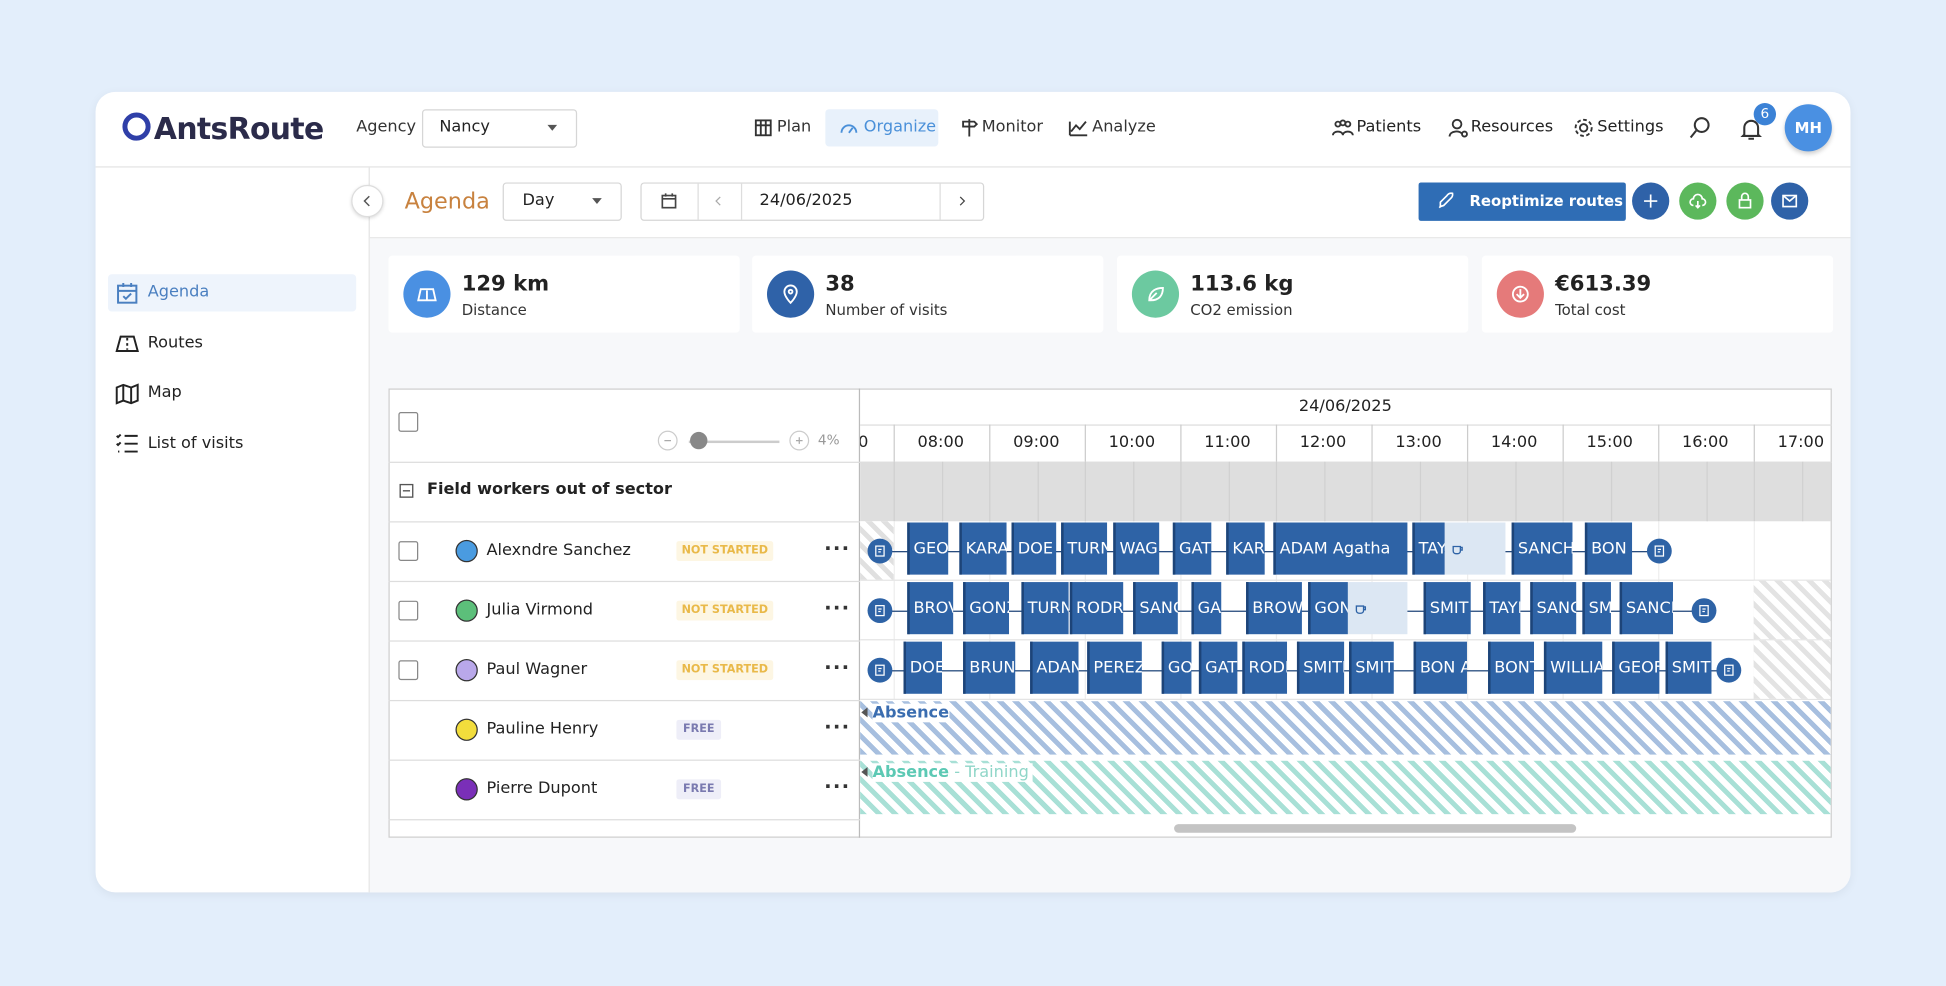  Describe the element at coordinates (1345, 640) in the screenshot. I see `row-divider` at that location.